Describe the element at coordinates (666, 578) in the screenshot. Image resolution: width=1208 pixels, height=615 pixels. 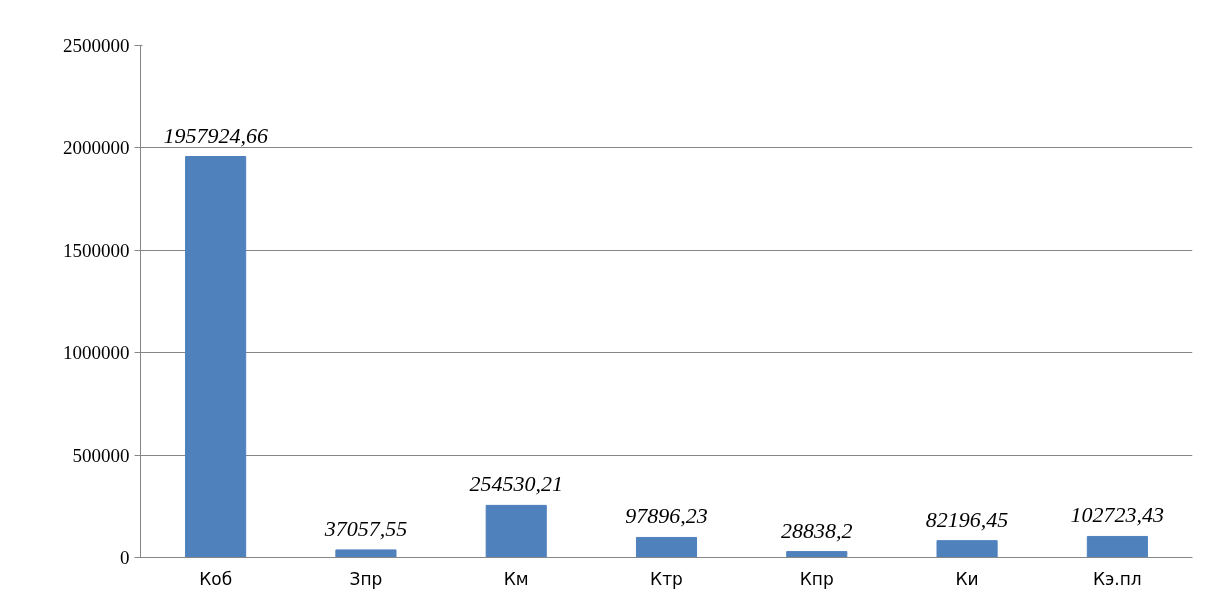
I see `x-tick-label: Ктр` at that location.